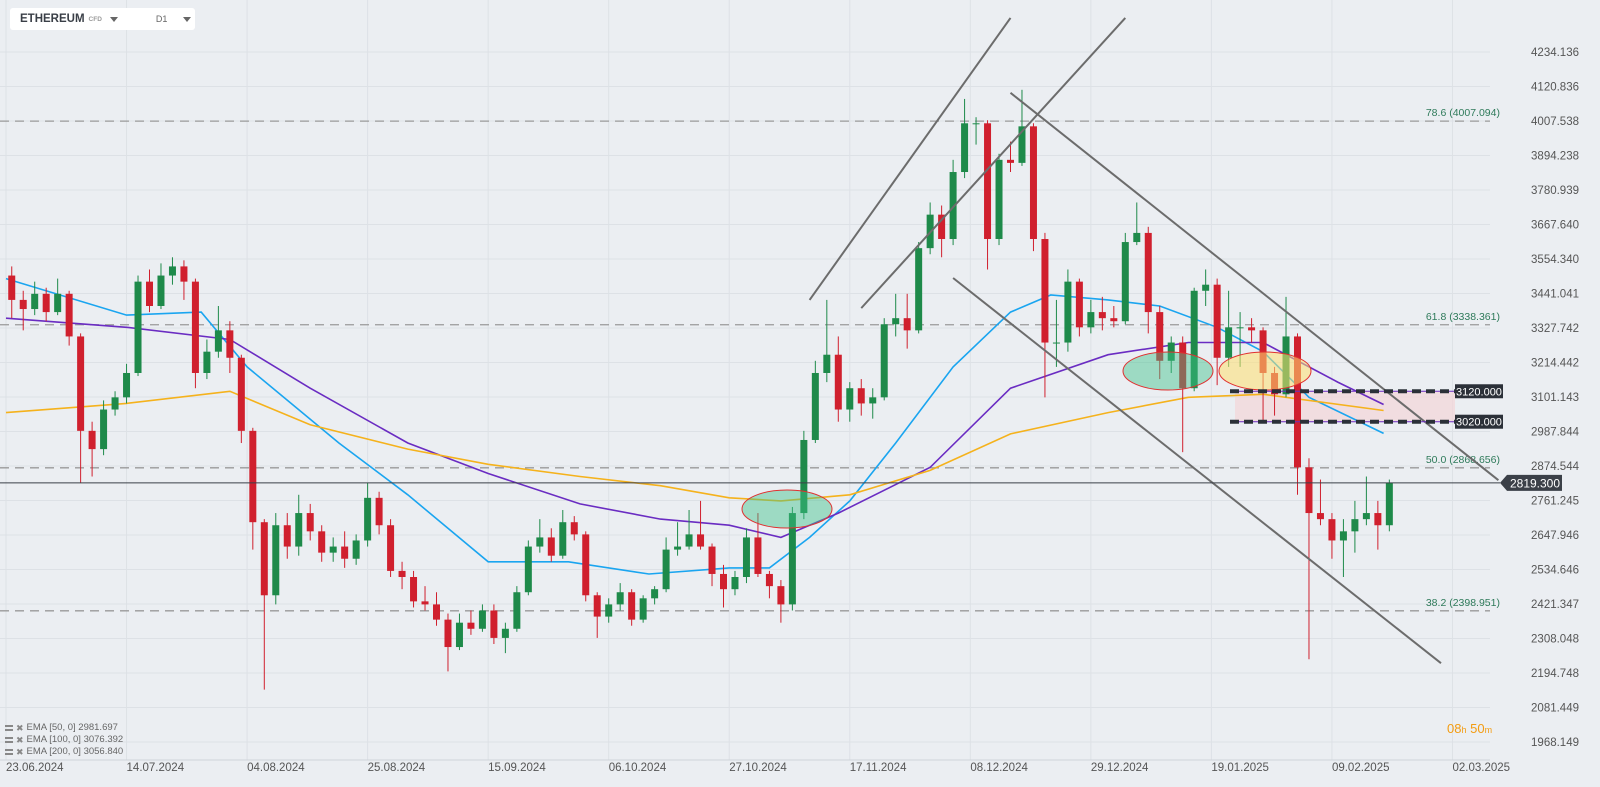  What do you see at coordinates (35, 768) in the screenshot?
I see `x-axis-tick-label: 23.06.2024` at bounding box center [35, 768].